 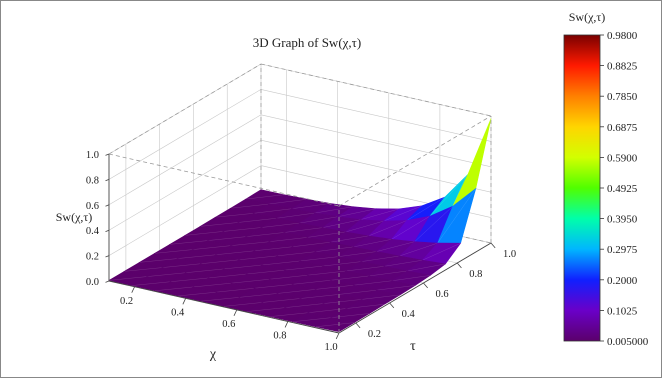 I want to click on x-axis-line, so click(x=224, y=307).